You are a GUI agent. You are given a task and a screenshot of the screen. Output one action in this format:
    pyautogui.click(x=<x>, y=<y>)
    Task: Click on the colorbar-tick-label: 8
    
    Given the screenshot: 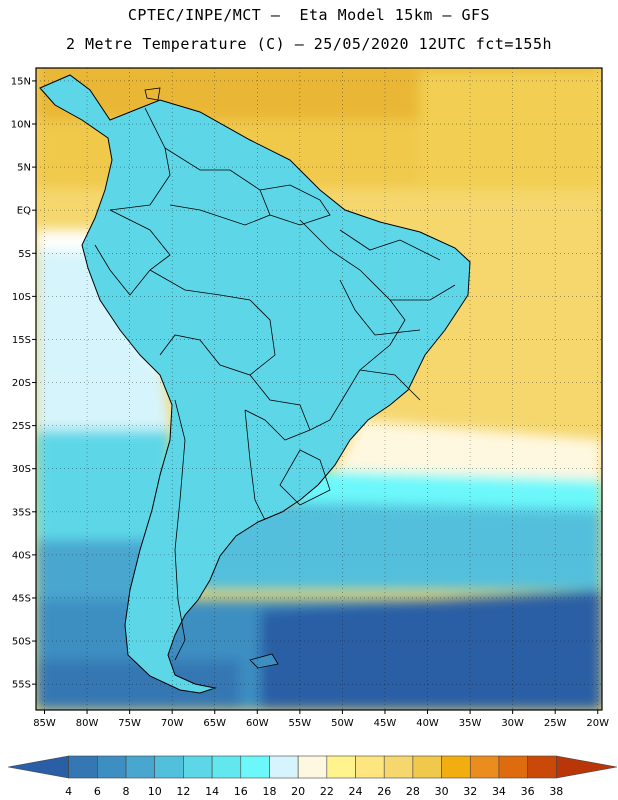 What is the action you would take?
    pyautogui.click(x=126, y=791)
    